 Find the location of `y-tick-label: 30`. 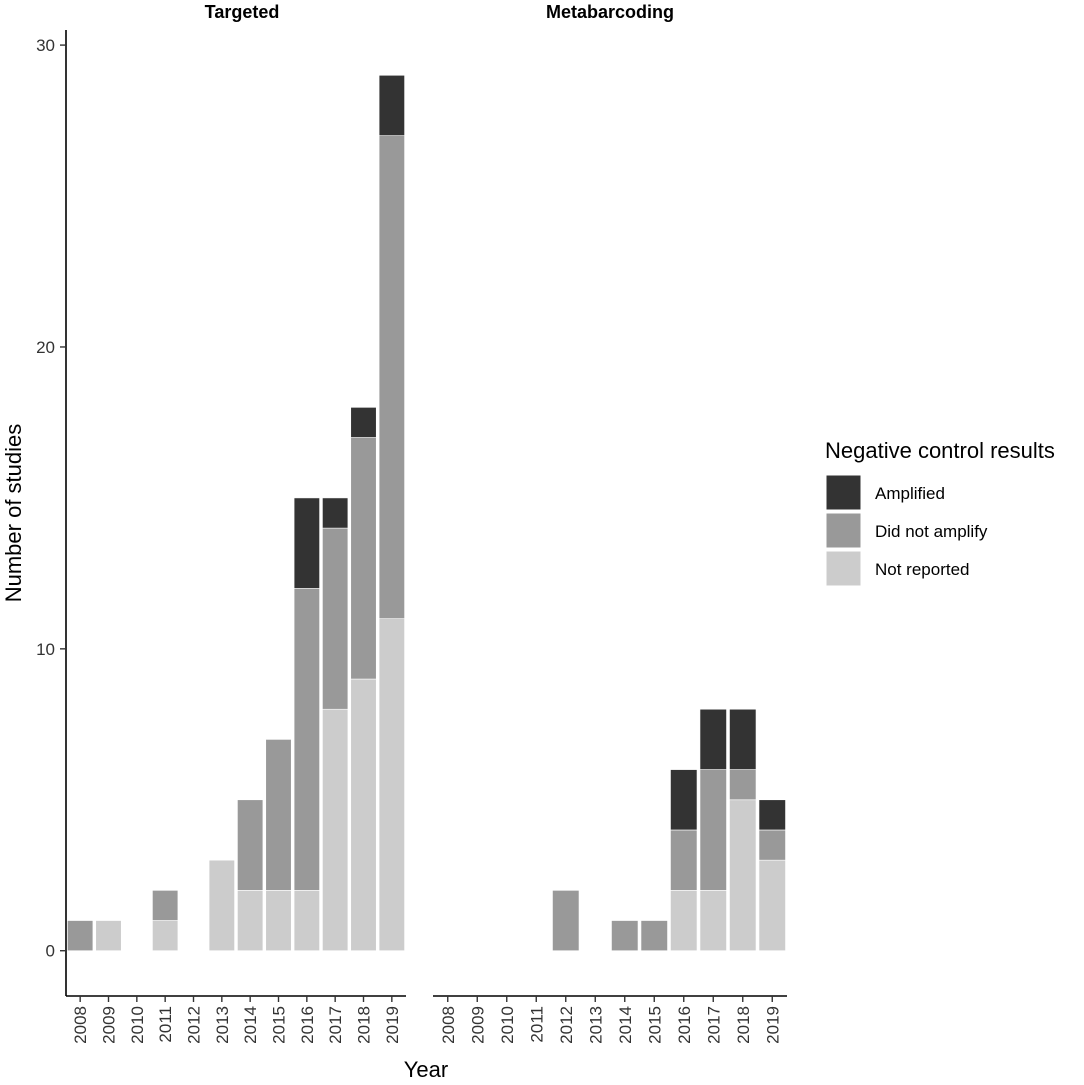

y-tick-label: 30 is located at coordinates (45, 45).